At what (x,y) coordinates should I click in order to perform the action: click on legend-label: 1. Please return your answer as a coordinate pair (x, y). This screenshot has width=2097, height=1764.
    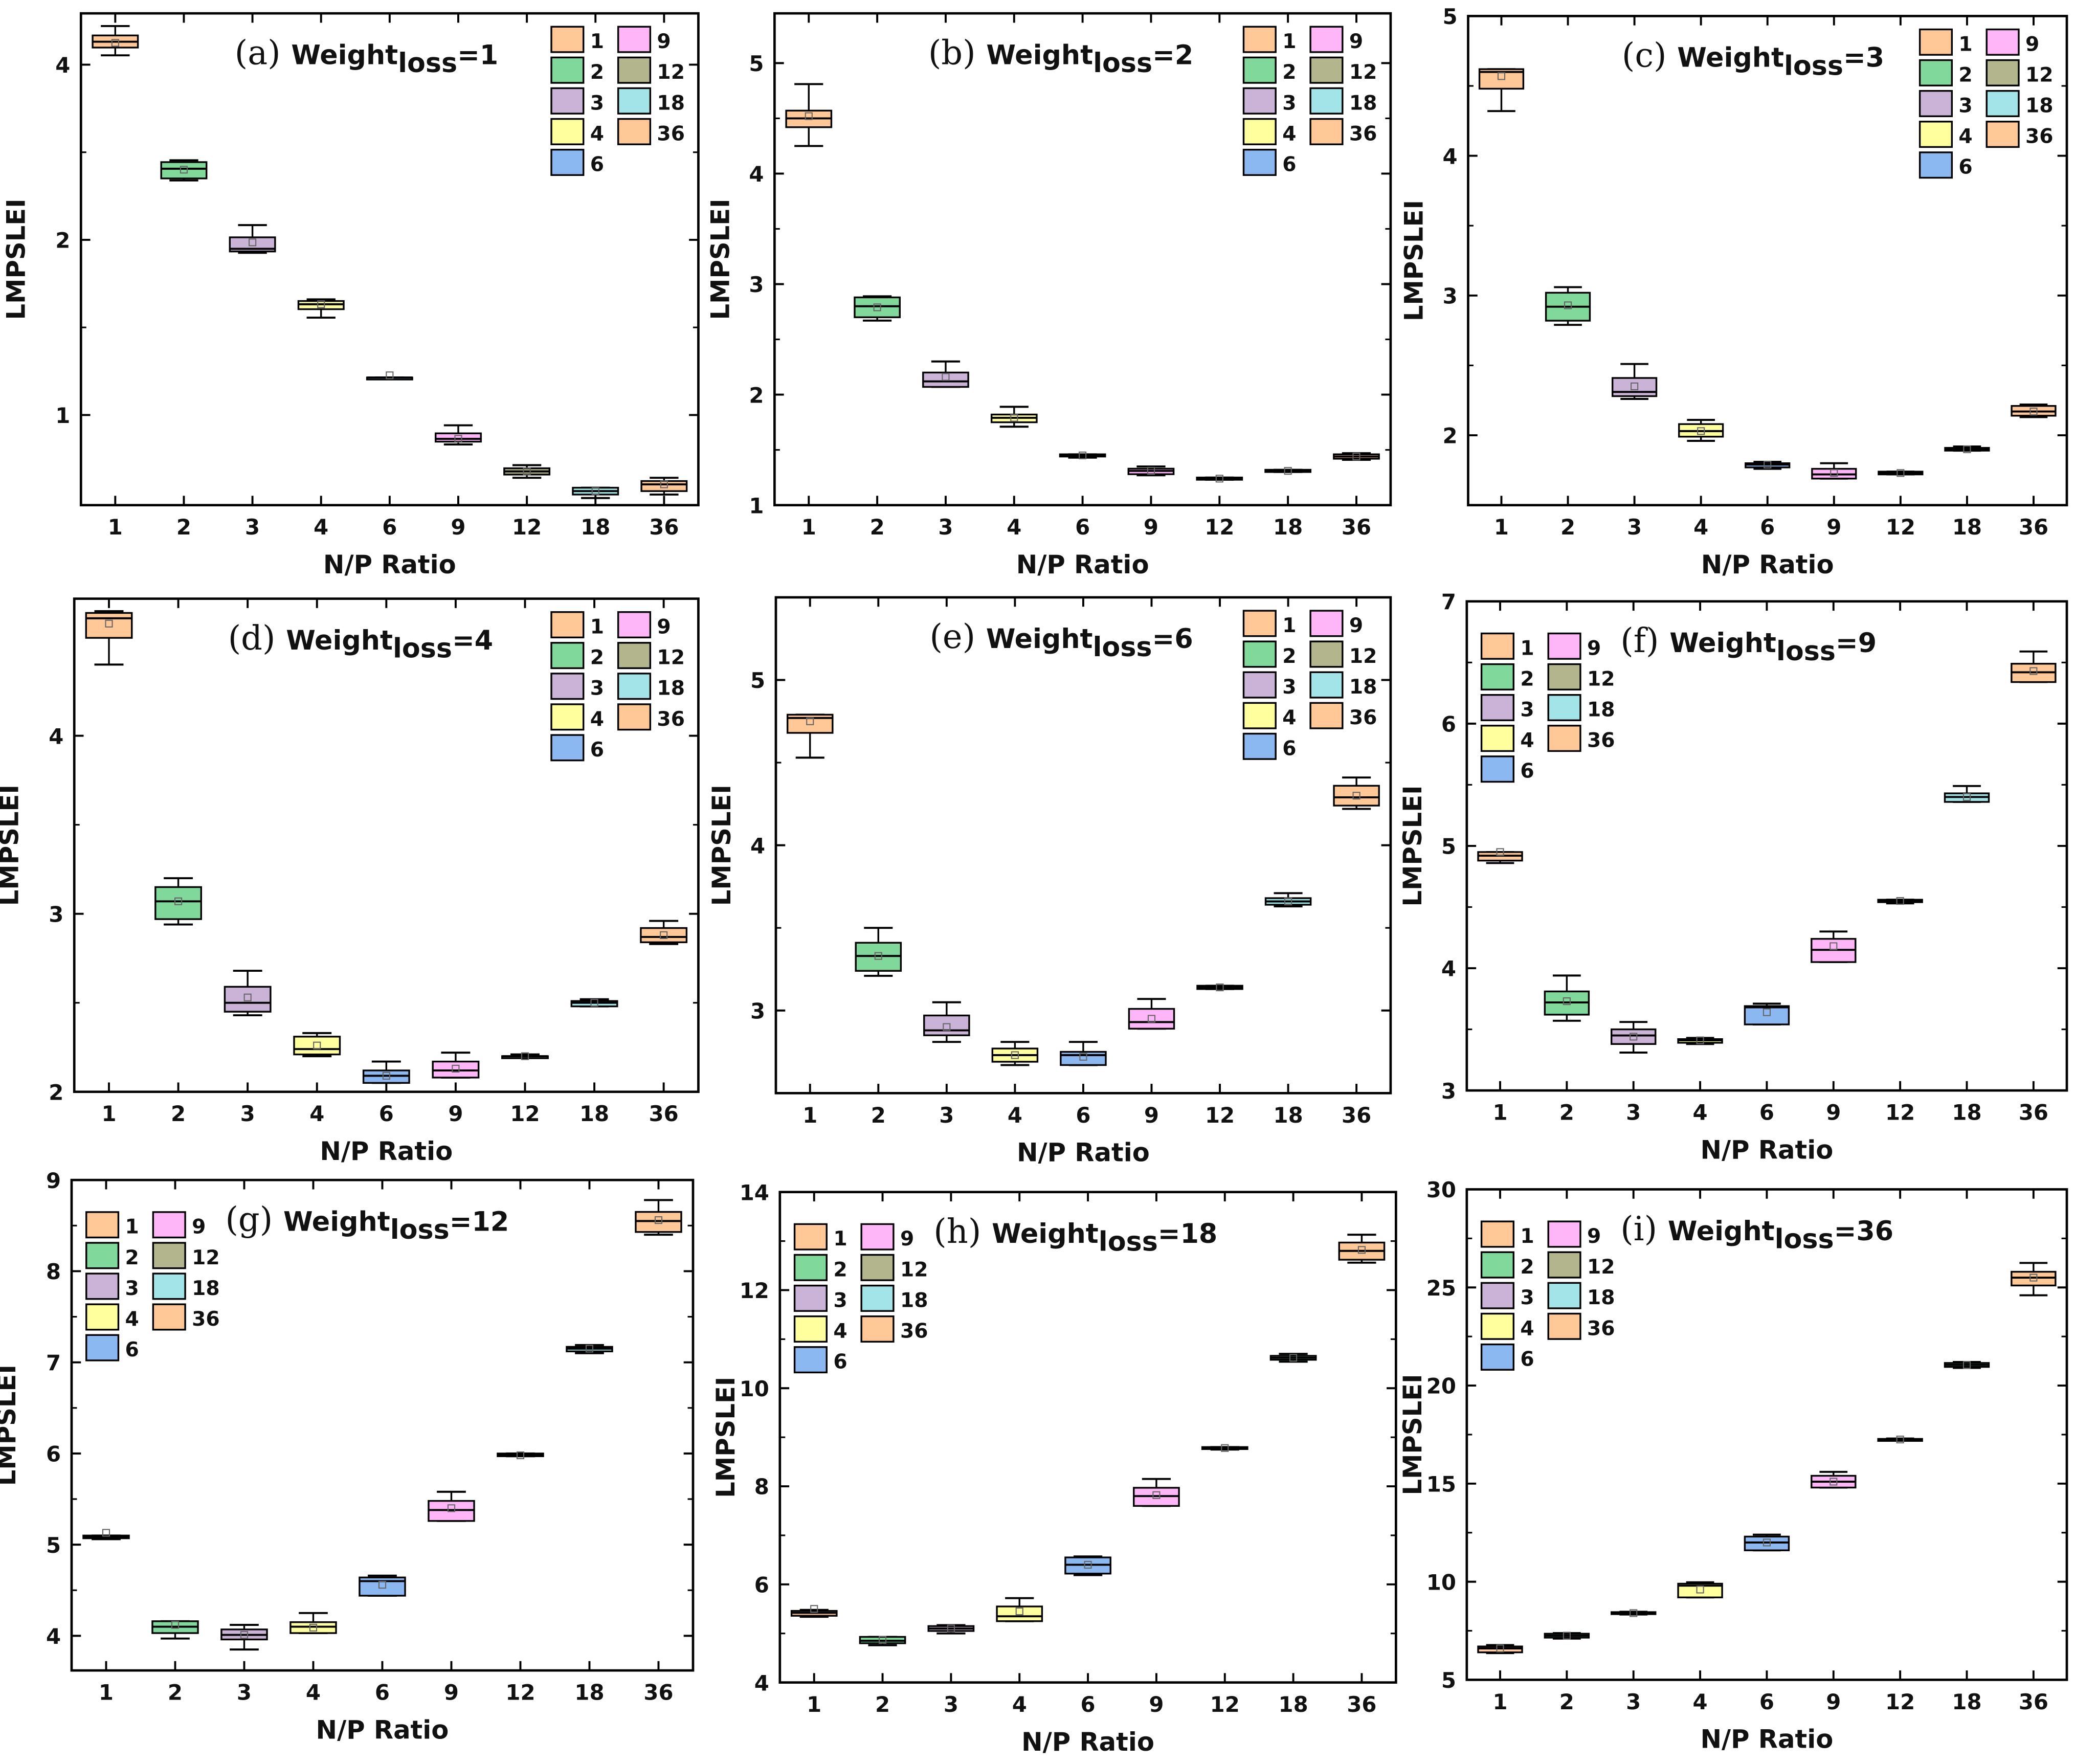
    Looking at the image, I should click on (597, 41).